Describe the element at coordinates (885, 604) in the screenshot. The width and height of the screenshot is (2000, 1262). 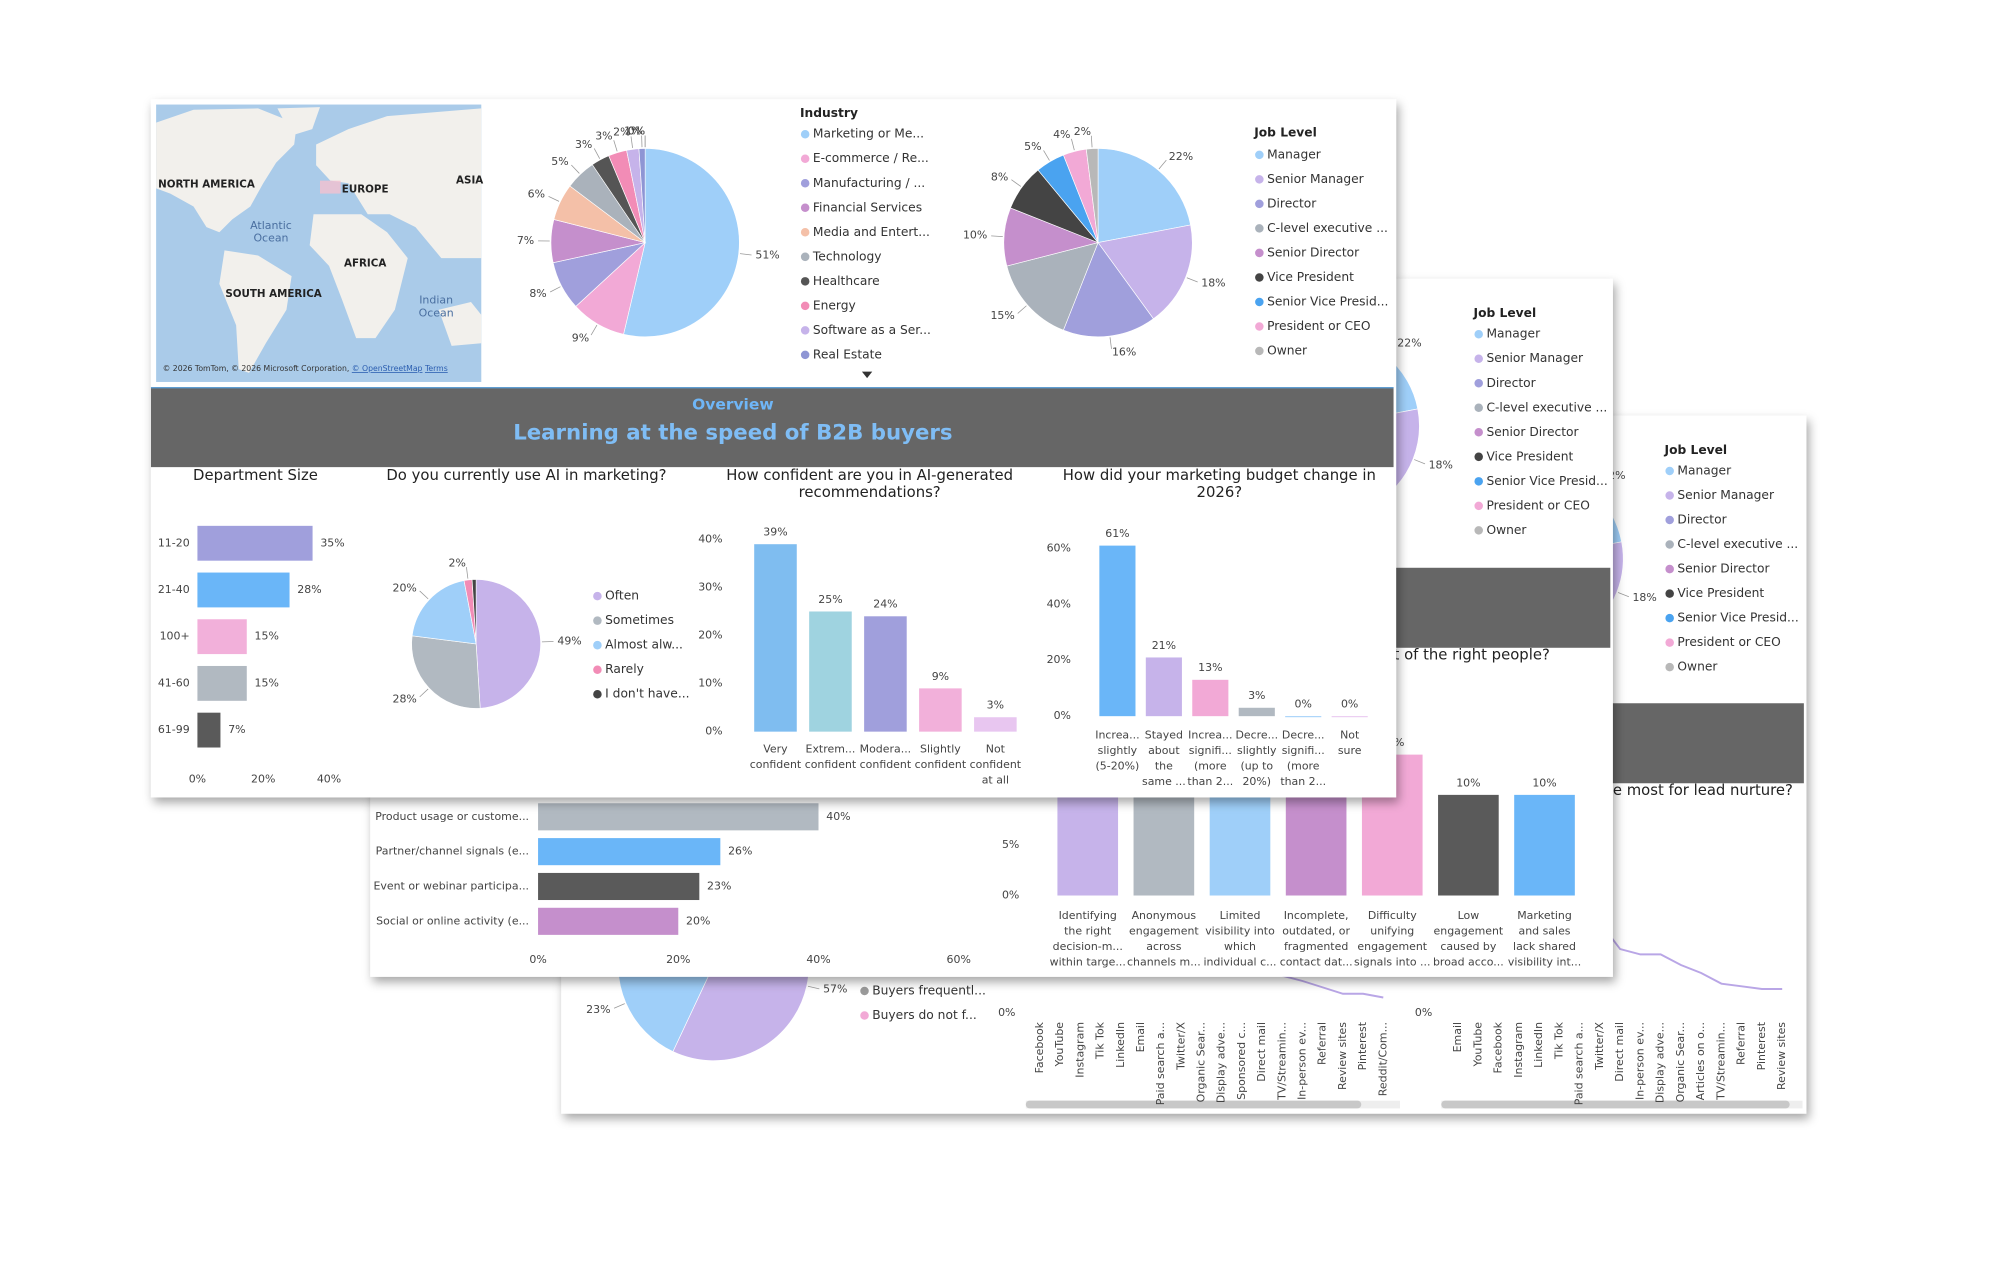
I see `data-label: 24%` at that location.